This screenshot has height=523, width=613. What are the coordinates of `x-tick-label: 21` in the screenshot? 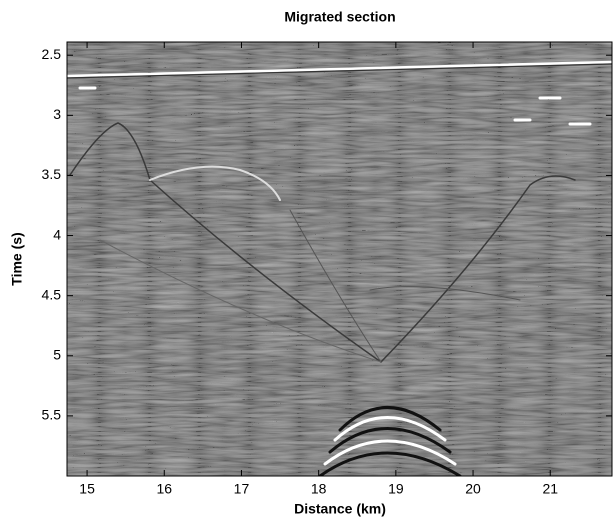 It's located at (550, 489).